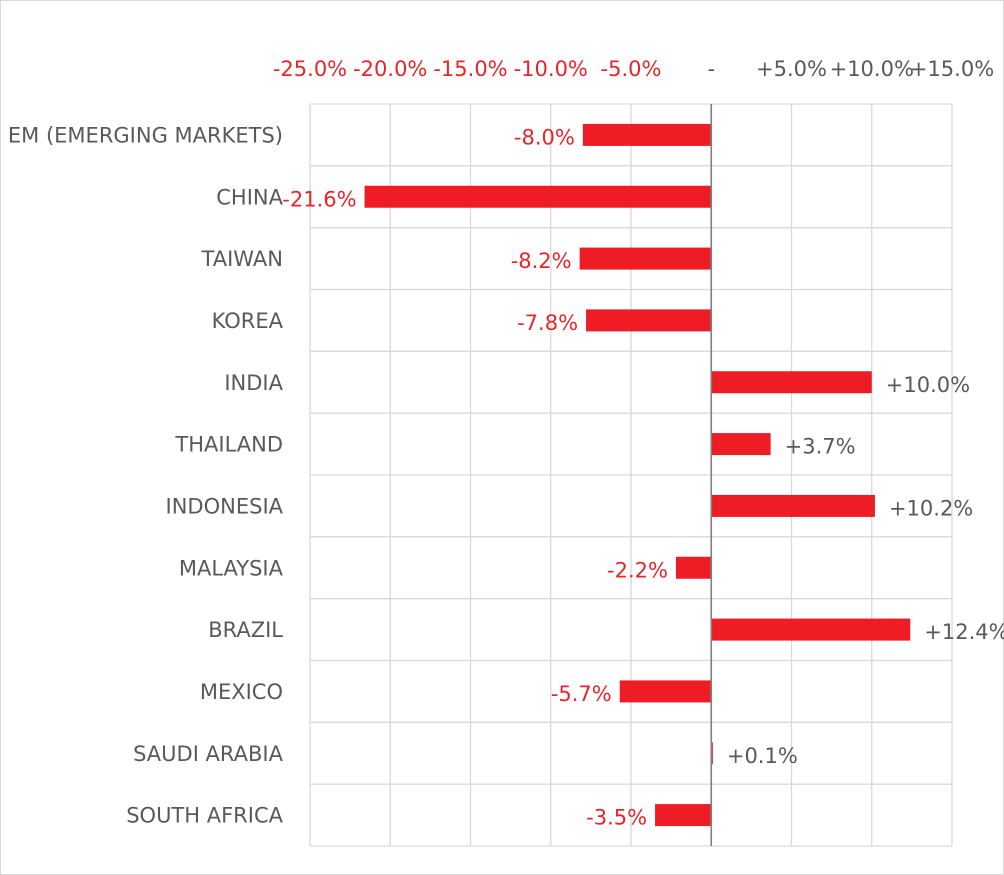 This screenshot has height=875, width=1004. I want to click on x-tick-label: +15.0%, so click(952, 69).